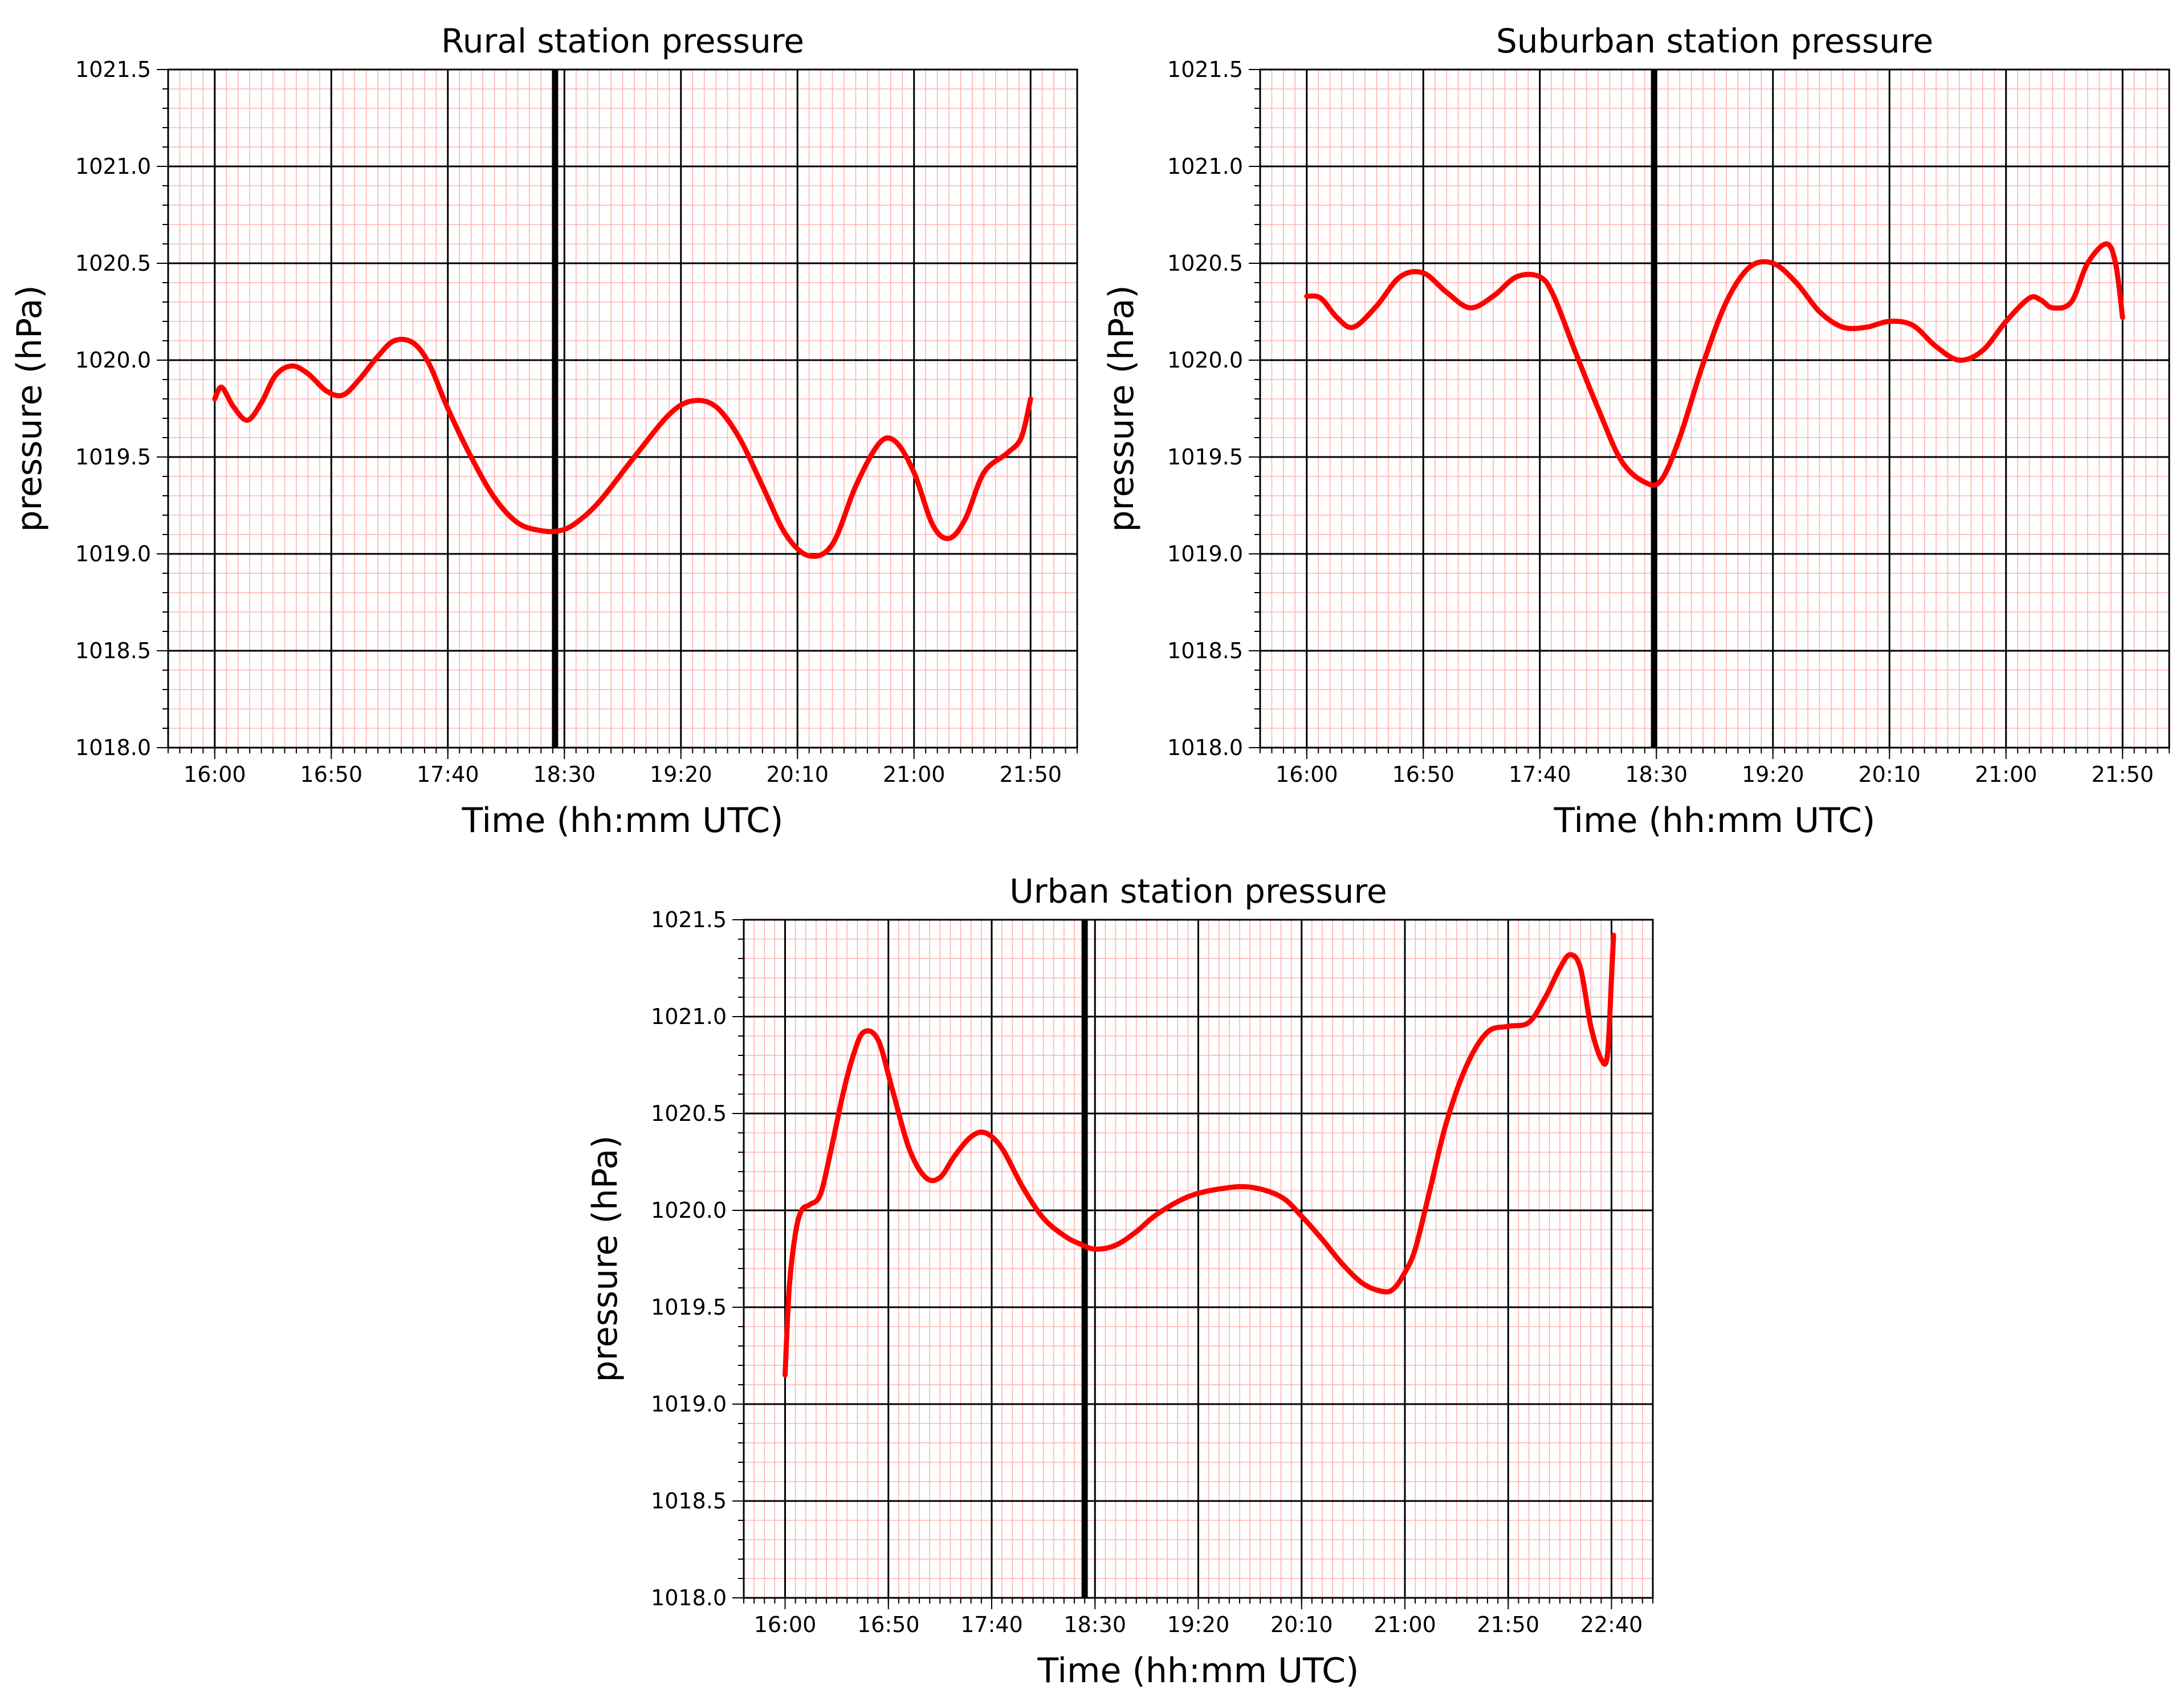  What do you see at coordinates (1611, 1624) in the screenshot?
I see `chart-2-xtick-label: 22:40` at bounding box center [1611, 1624].